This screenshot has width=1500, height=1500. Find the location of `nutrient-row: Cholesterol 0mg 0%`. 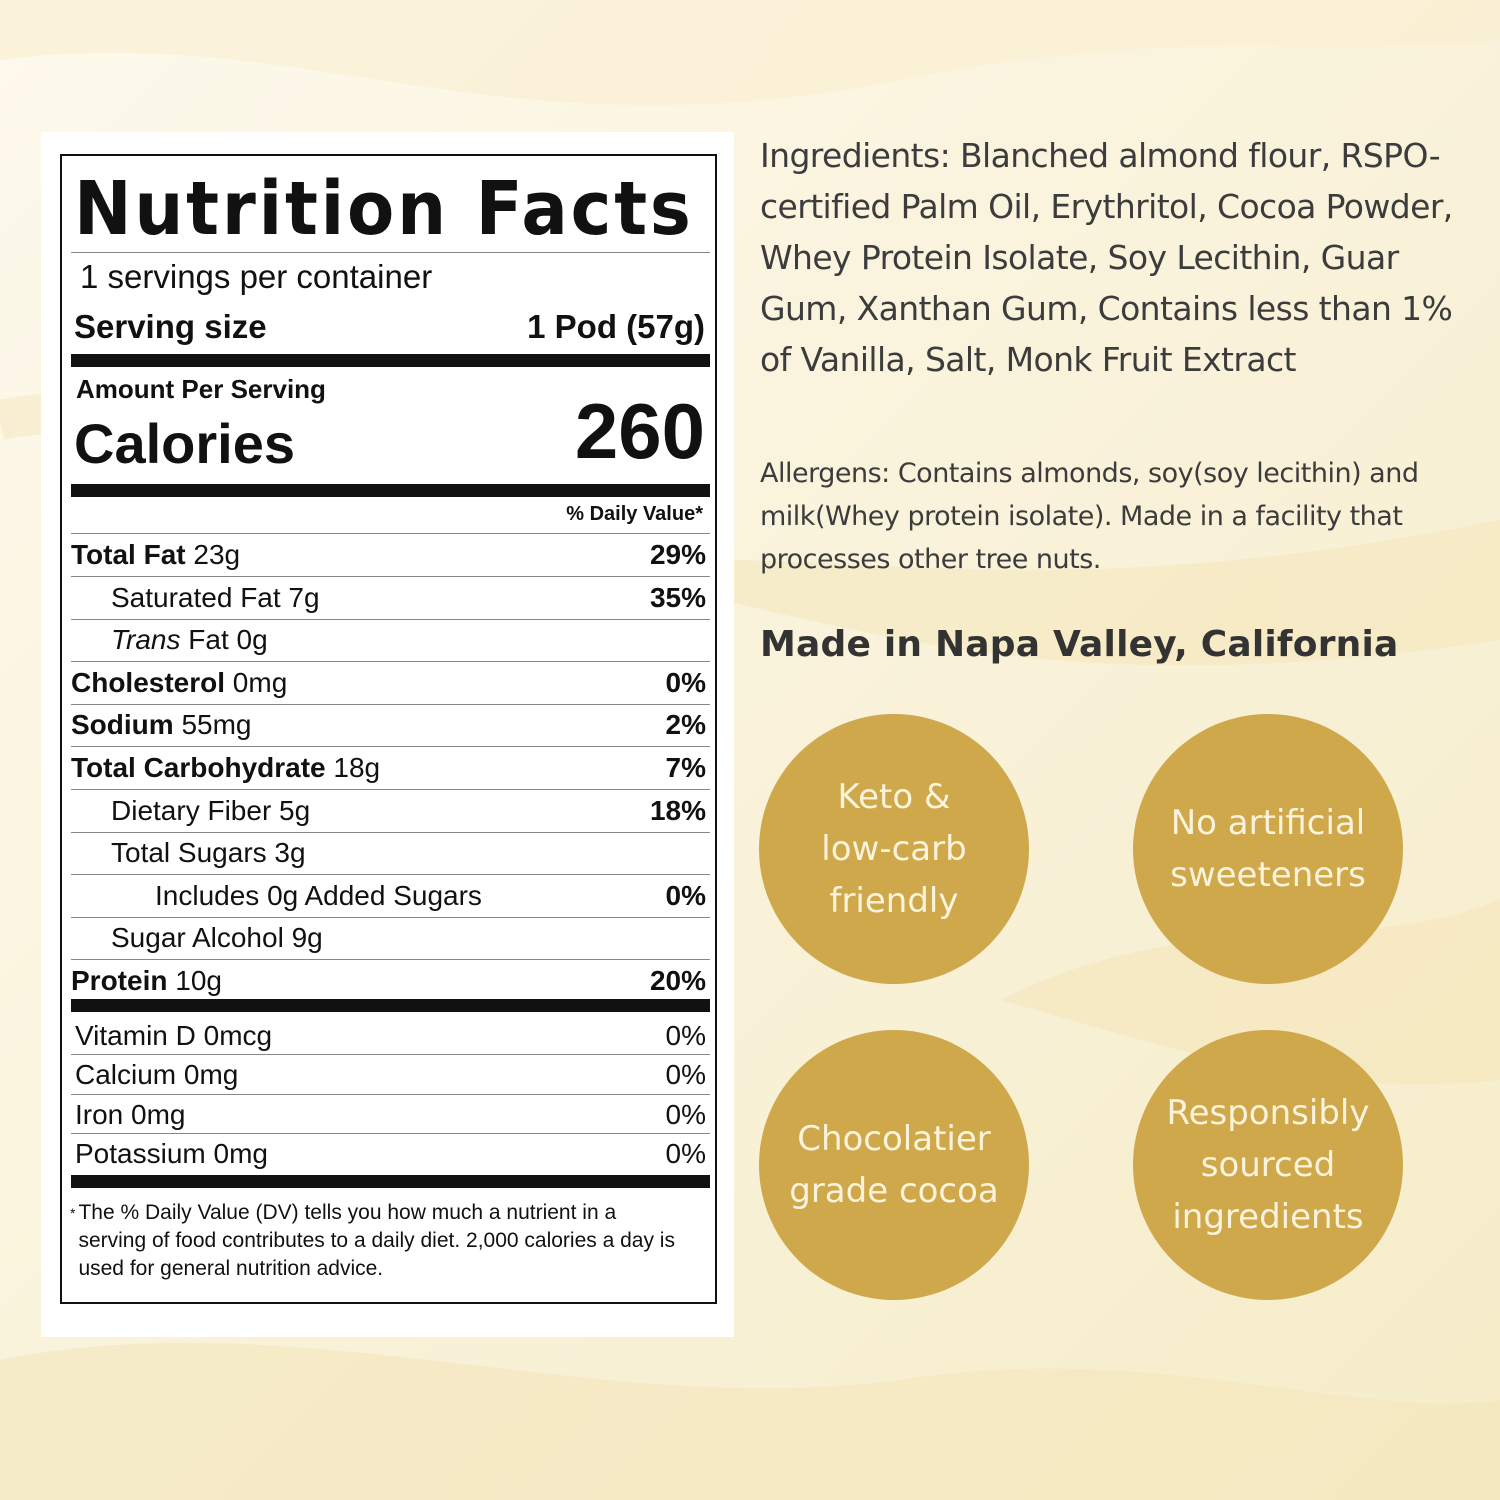

nutrient-row: Cholesterol 0mg 0% is located at coordinates (390, 684).